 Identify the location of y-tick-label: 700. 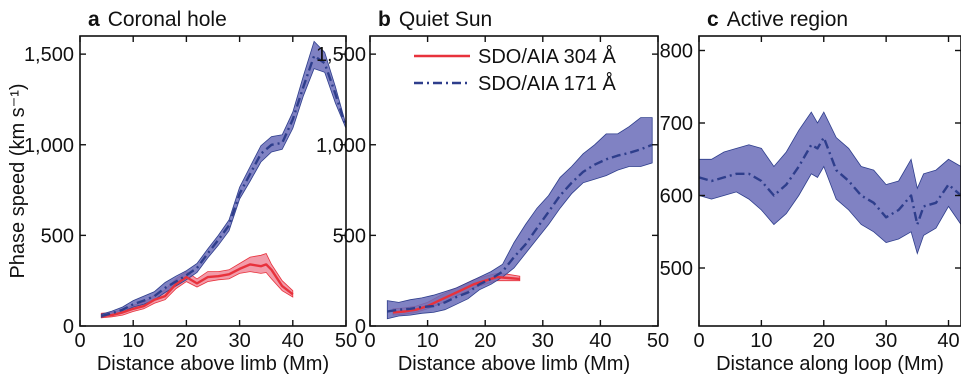
(676, 124).